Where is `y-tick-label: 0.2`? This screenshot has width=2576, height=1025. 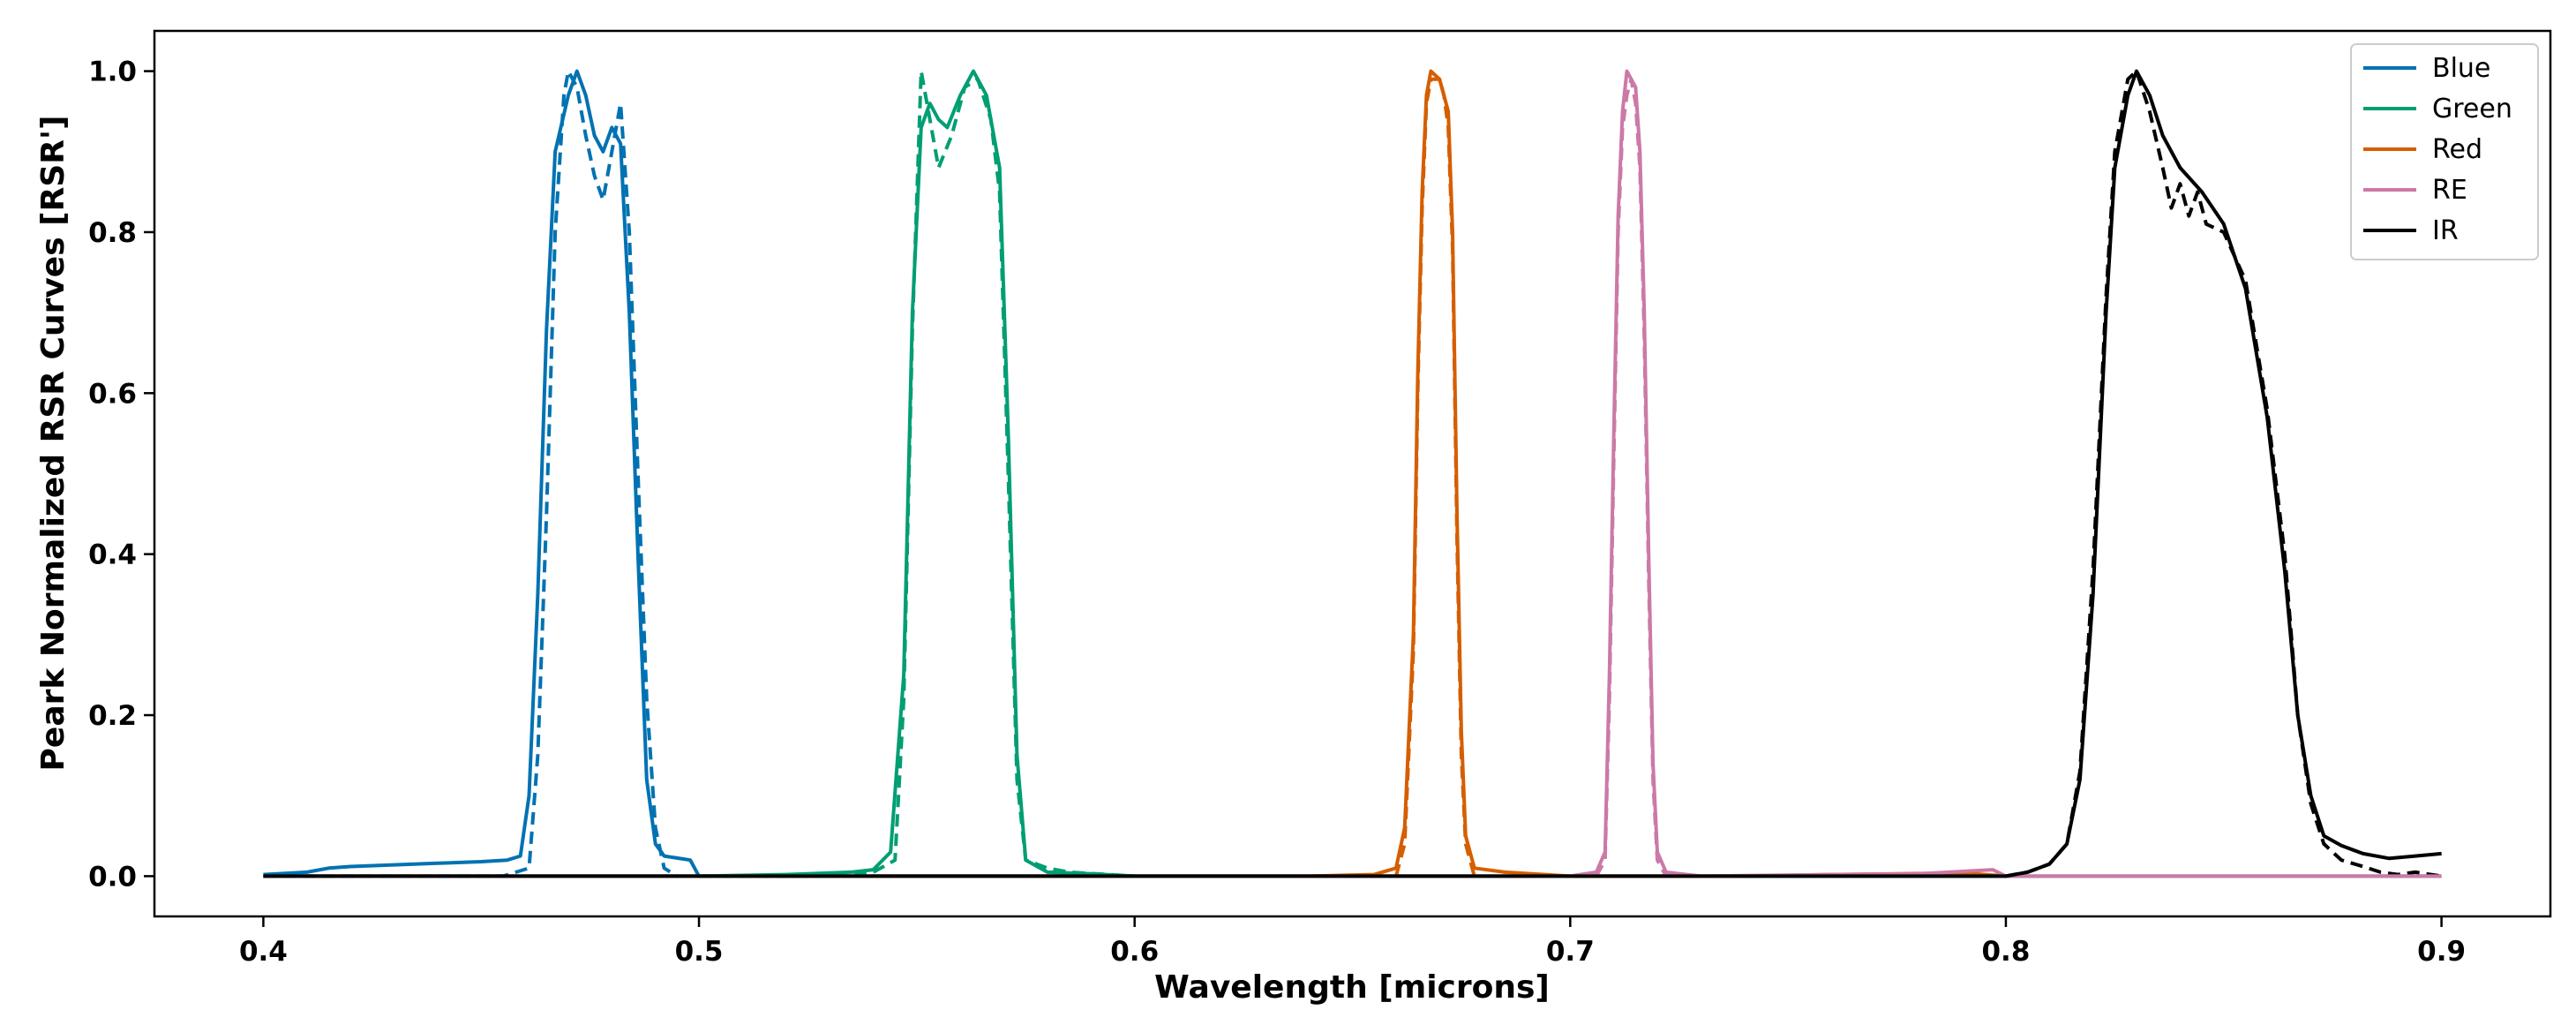 y-tick-label: 0.2 is located at coordinates (112, 716).